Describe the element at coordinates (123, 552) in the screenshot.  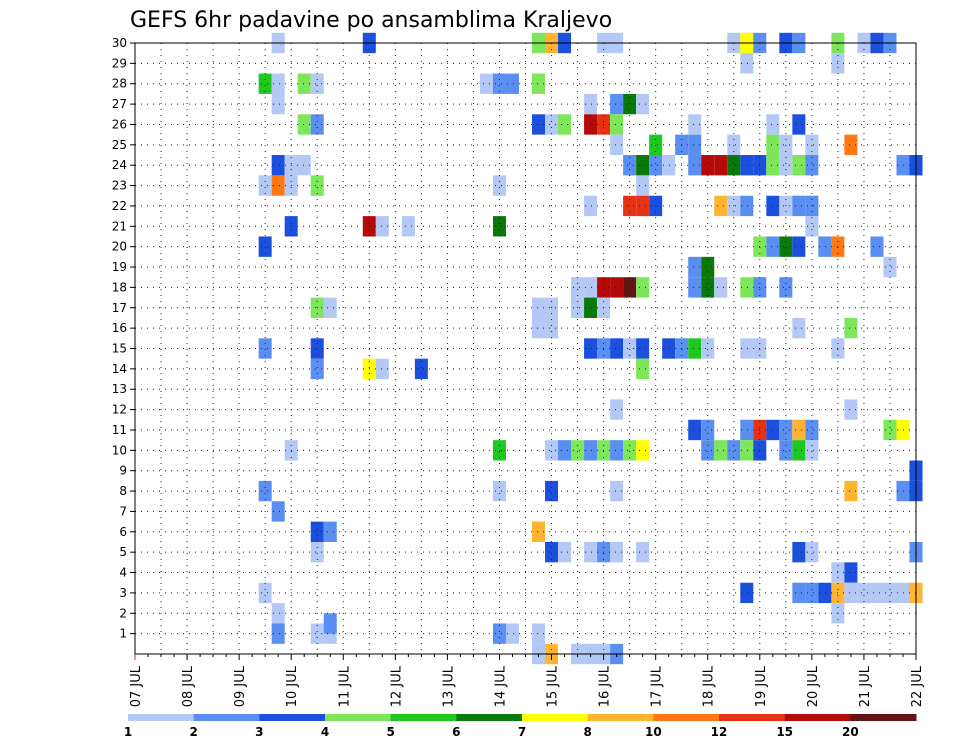
I see `y-tick-label: 5` at that location.